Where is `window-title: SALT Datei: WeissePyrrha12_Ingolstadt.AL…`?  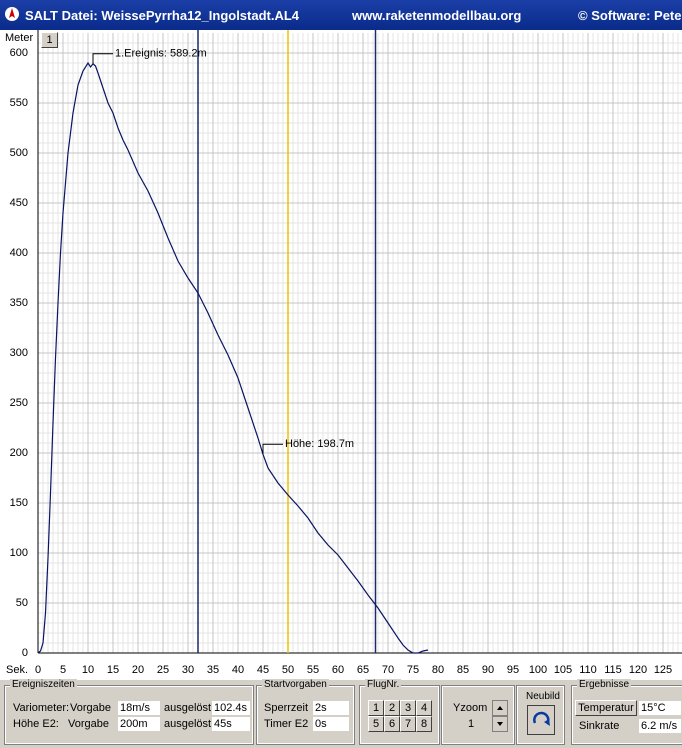
window-title: SALT Datei: WeissePyrrha12_Ingolstadt.AL… is located at coordinates (162, 15).